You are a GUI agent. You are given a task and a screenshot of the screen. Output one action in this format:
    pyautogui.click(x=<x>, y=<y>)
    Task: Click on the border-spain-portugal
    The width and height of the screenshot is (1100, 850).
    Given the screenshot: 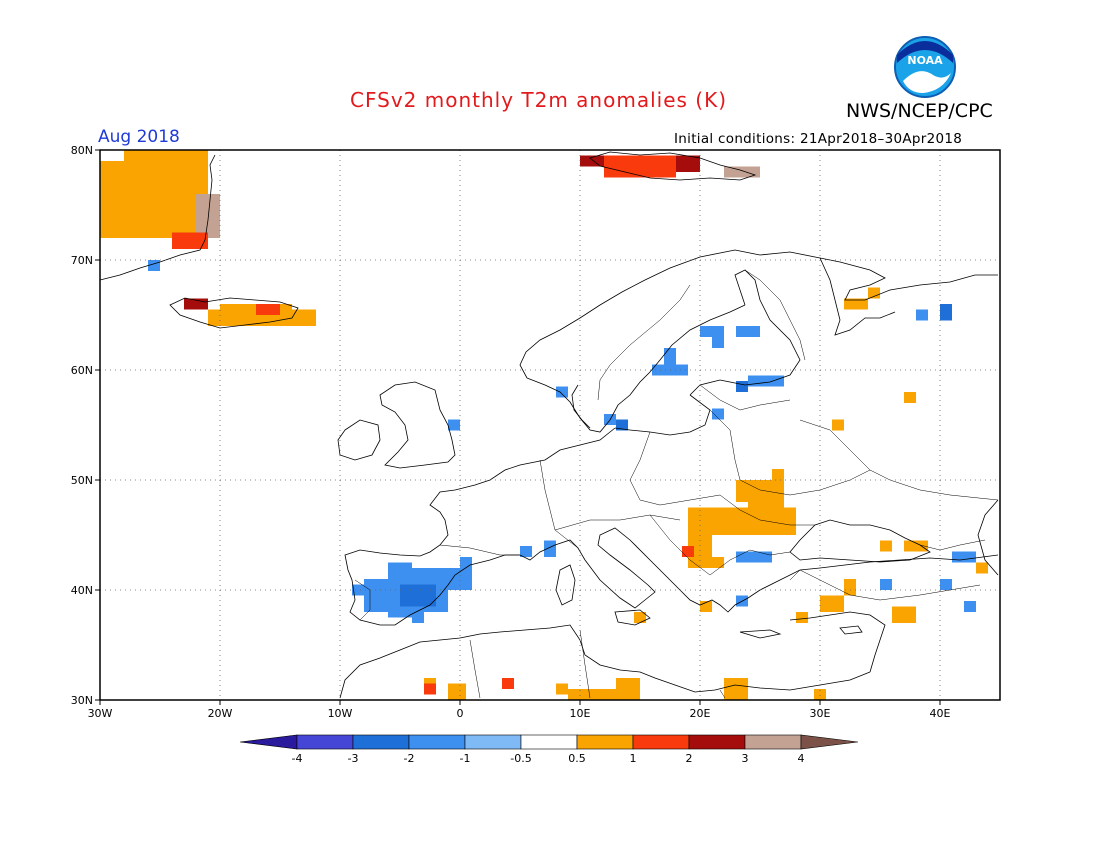 What is the action you would take?
    pyautogui.click(x=362, y=600)
    